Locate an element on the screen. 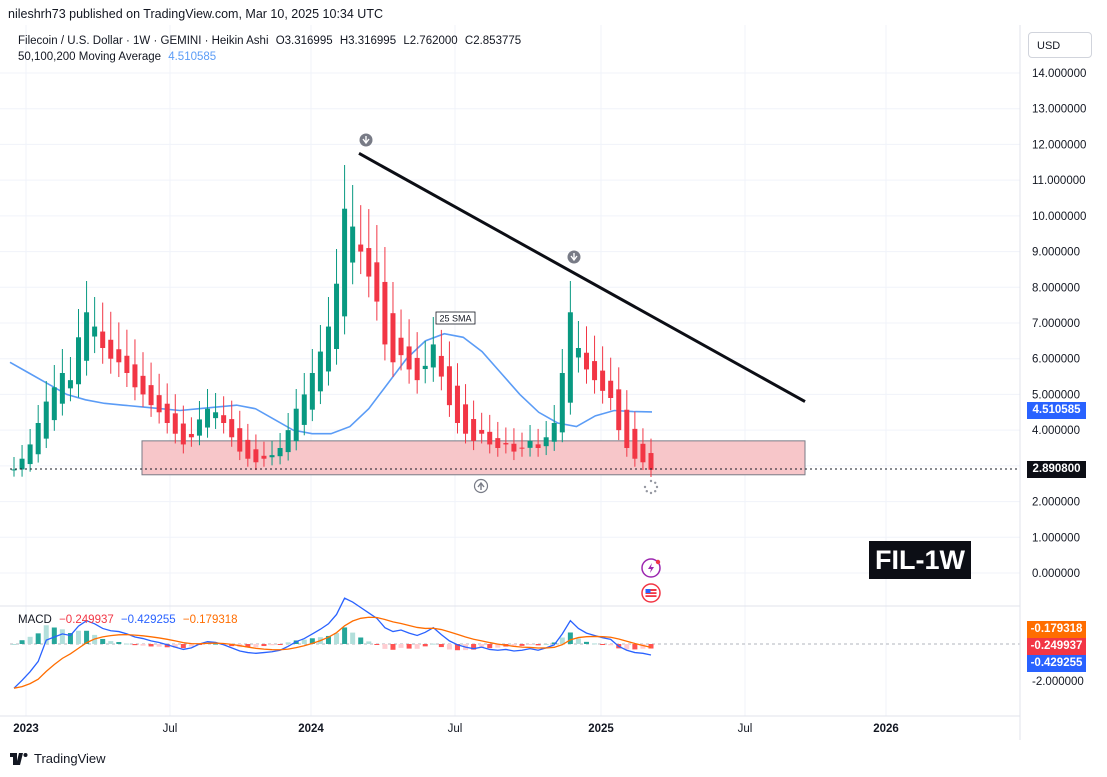 Image resolution: width=1107 pixels, height=777 pixels. currency-button: USD is located at coordinates (1060, 45).